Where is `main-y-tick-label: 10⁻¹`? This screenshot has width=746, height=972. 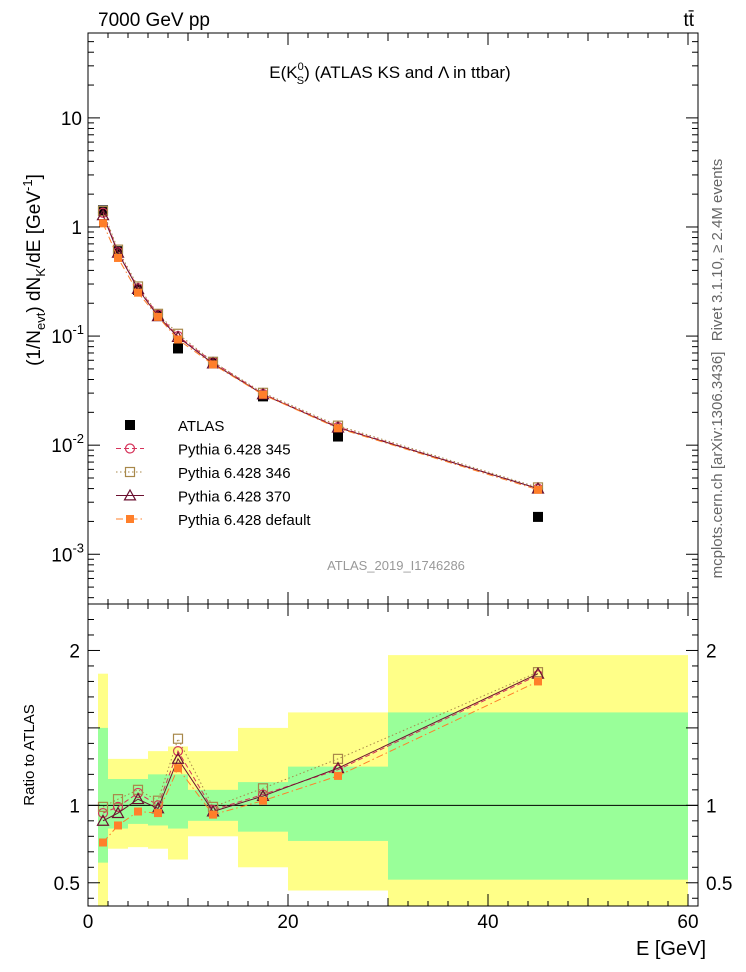 main-y-tick-label: 10⁻¹ is located at coordinates (67, 335).